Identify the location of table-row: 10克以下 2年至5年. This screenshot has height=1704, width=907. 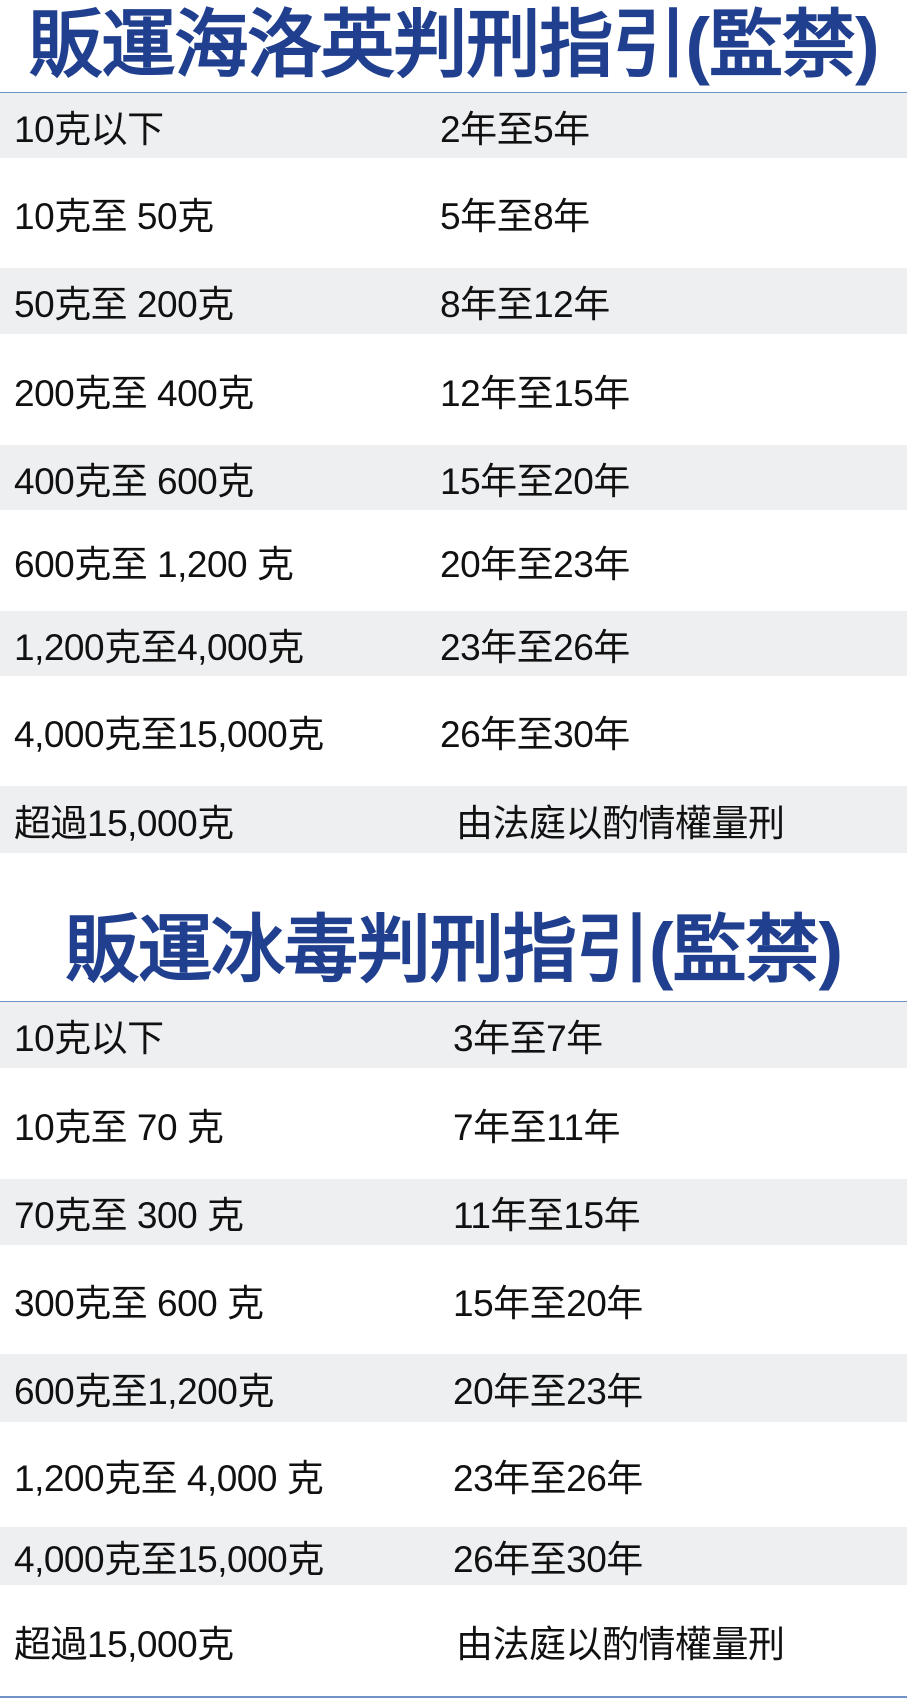
(453, 125).